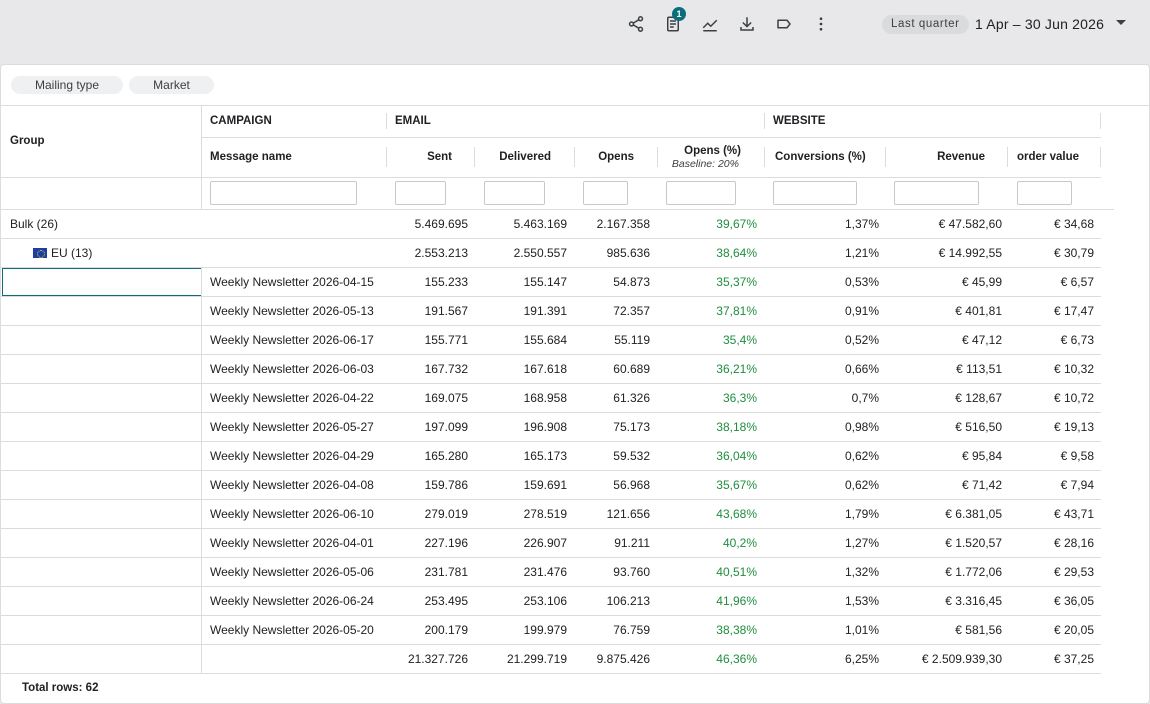 The width and height of the screenshot is (1150, 704). I want to click on message-name-cell: Weekly Newsletter 2026-05-27, so click(292, 427).